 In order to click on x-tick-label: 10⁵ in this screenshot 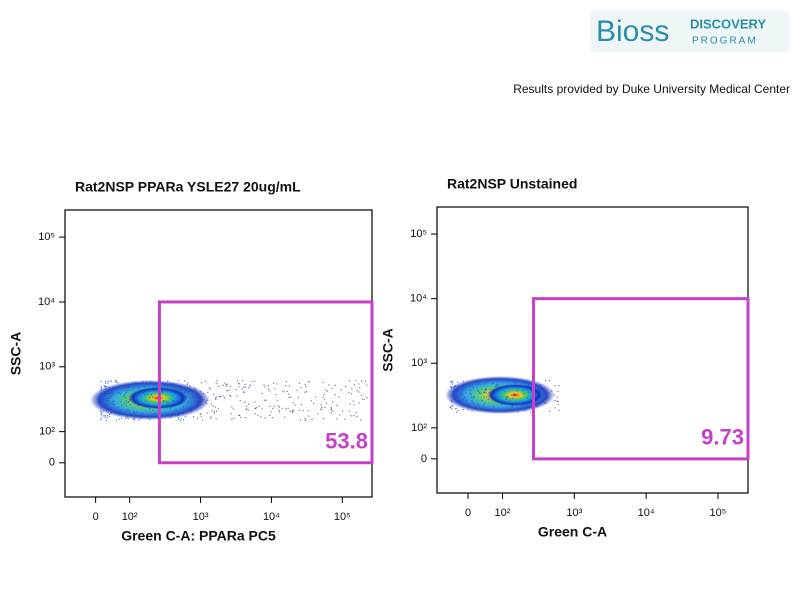, I will do `click(342, 517)`.